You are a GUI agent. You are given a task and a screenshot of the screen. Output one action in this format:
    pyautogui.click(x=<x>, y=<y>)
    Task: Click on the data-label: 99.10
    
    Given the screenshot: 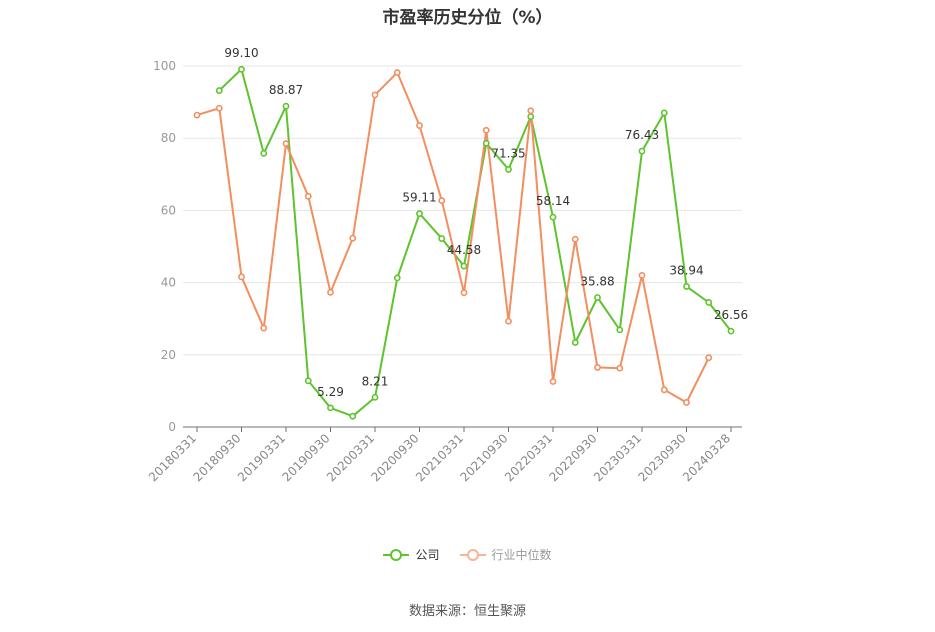 What is the action you would take?
    pyautogui.click(x=241, y=53)
    